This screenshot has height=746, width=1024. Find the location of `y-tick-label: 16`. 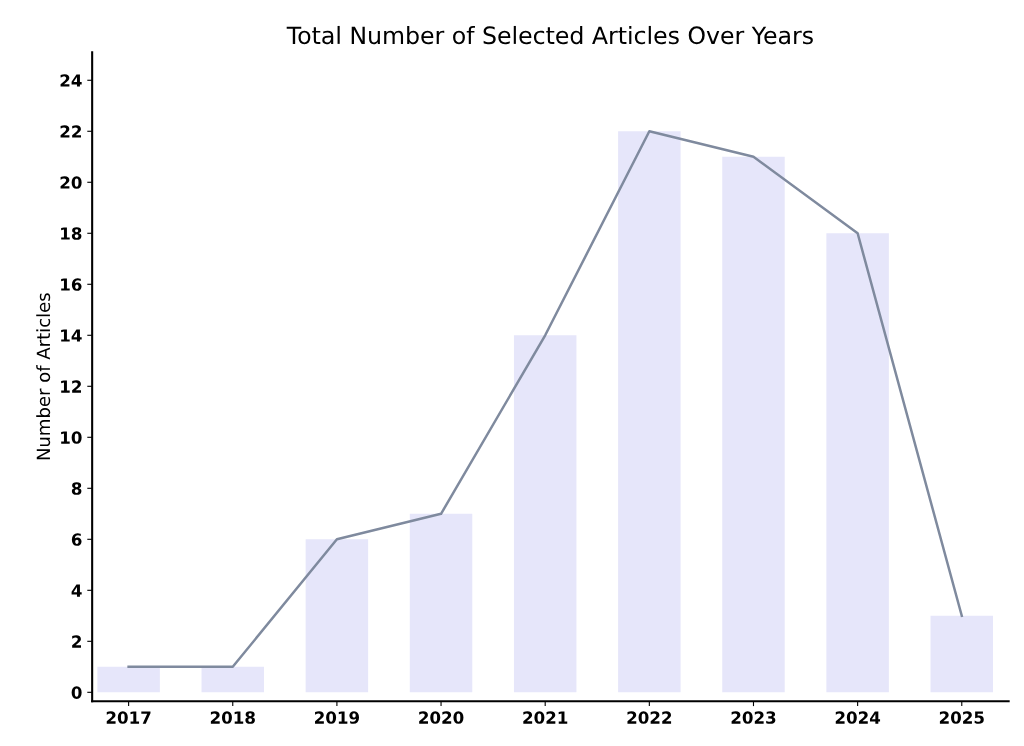

y-tick-label: 16 is located at coordinates (71, 284).